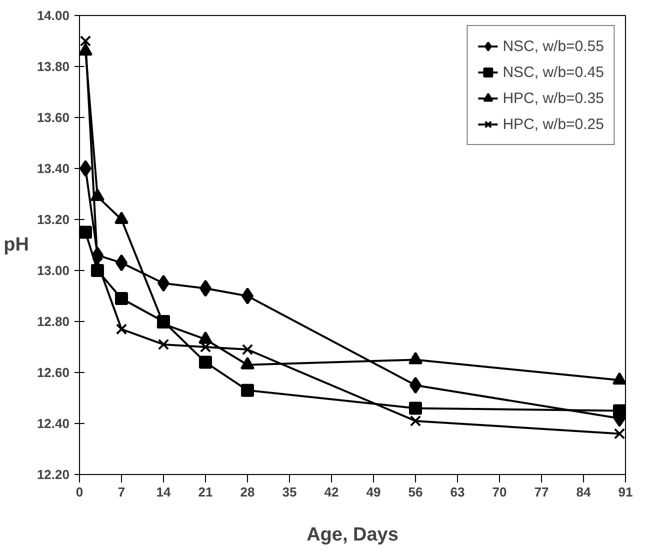 The height and width of the screenshot is (552, 649). What do you see at coordinates (331, 492) in the screenshot?
I see `x-tick-label: 42` at bounding box center [331, 492].